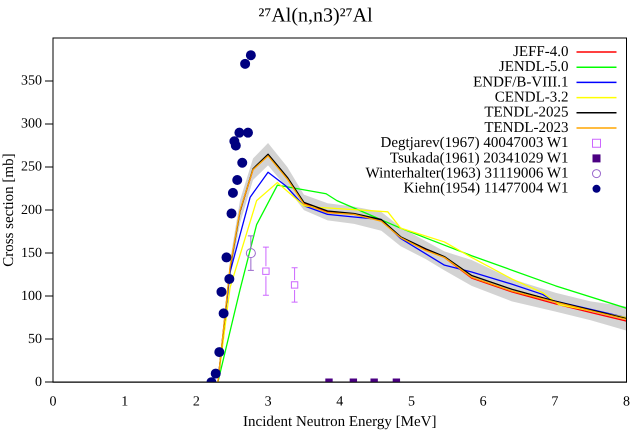 Image resolution: width=633 pixels, height=431 pixels. What do you see at coordinates (268, 402) in the screenshot?
I see `x-tick-label: 3` at bounding box center [268, 402].